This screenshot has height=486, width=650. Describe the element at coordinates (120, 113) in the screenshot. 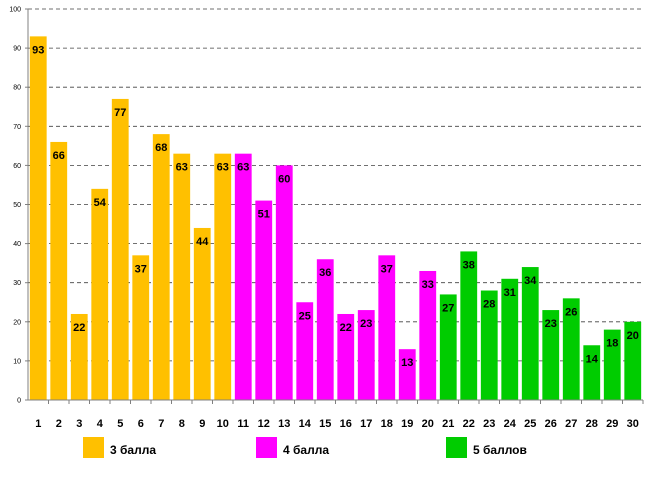

I see `data-label-5: 77` at that location.